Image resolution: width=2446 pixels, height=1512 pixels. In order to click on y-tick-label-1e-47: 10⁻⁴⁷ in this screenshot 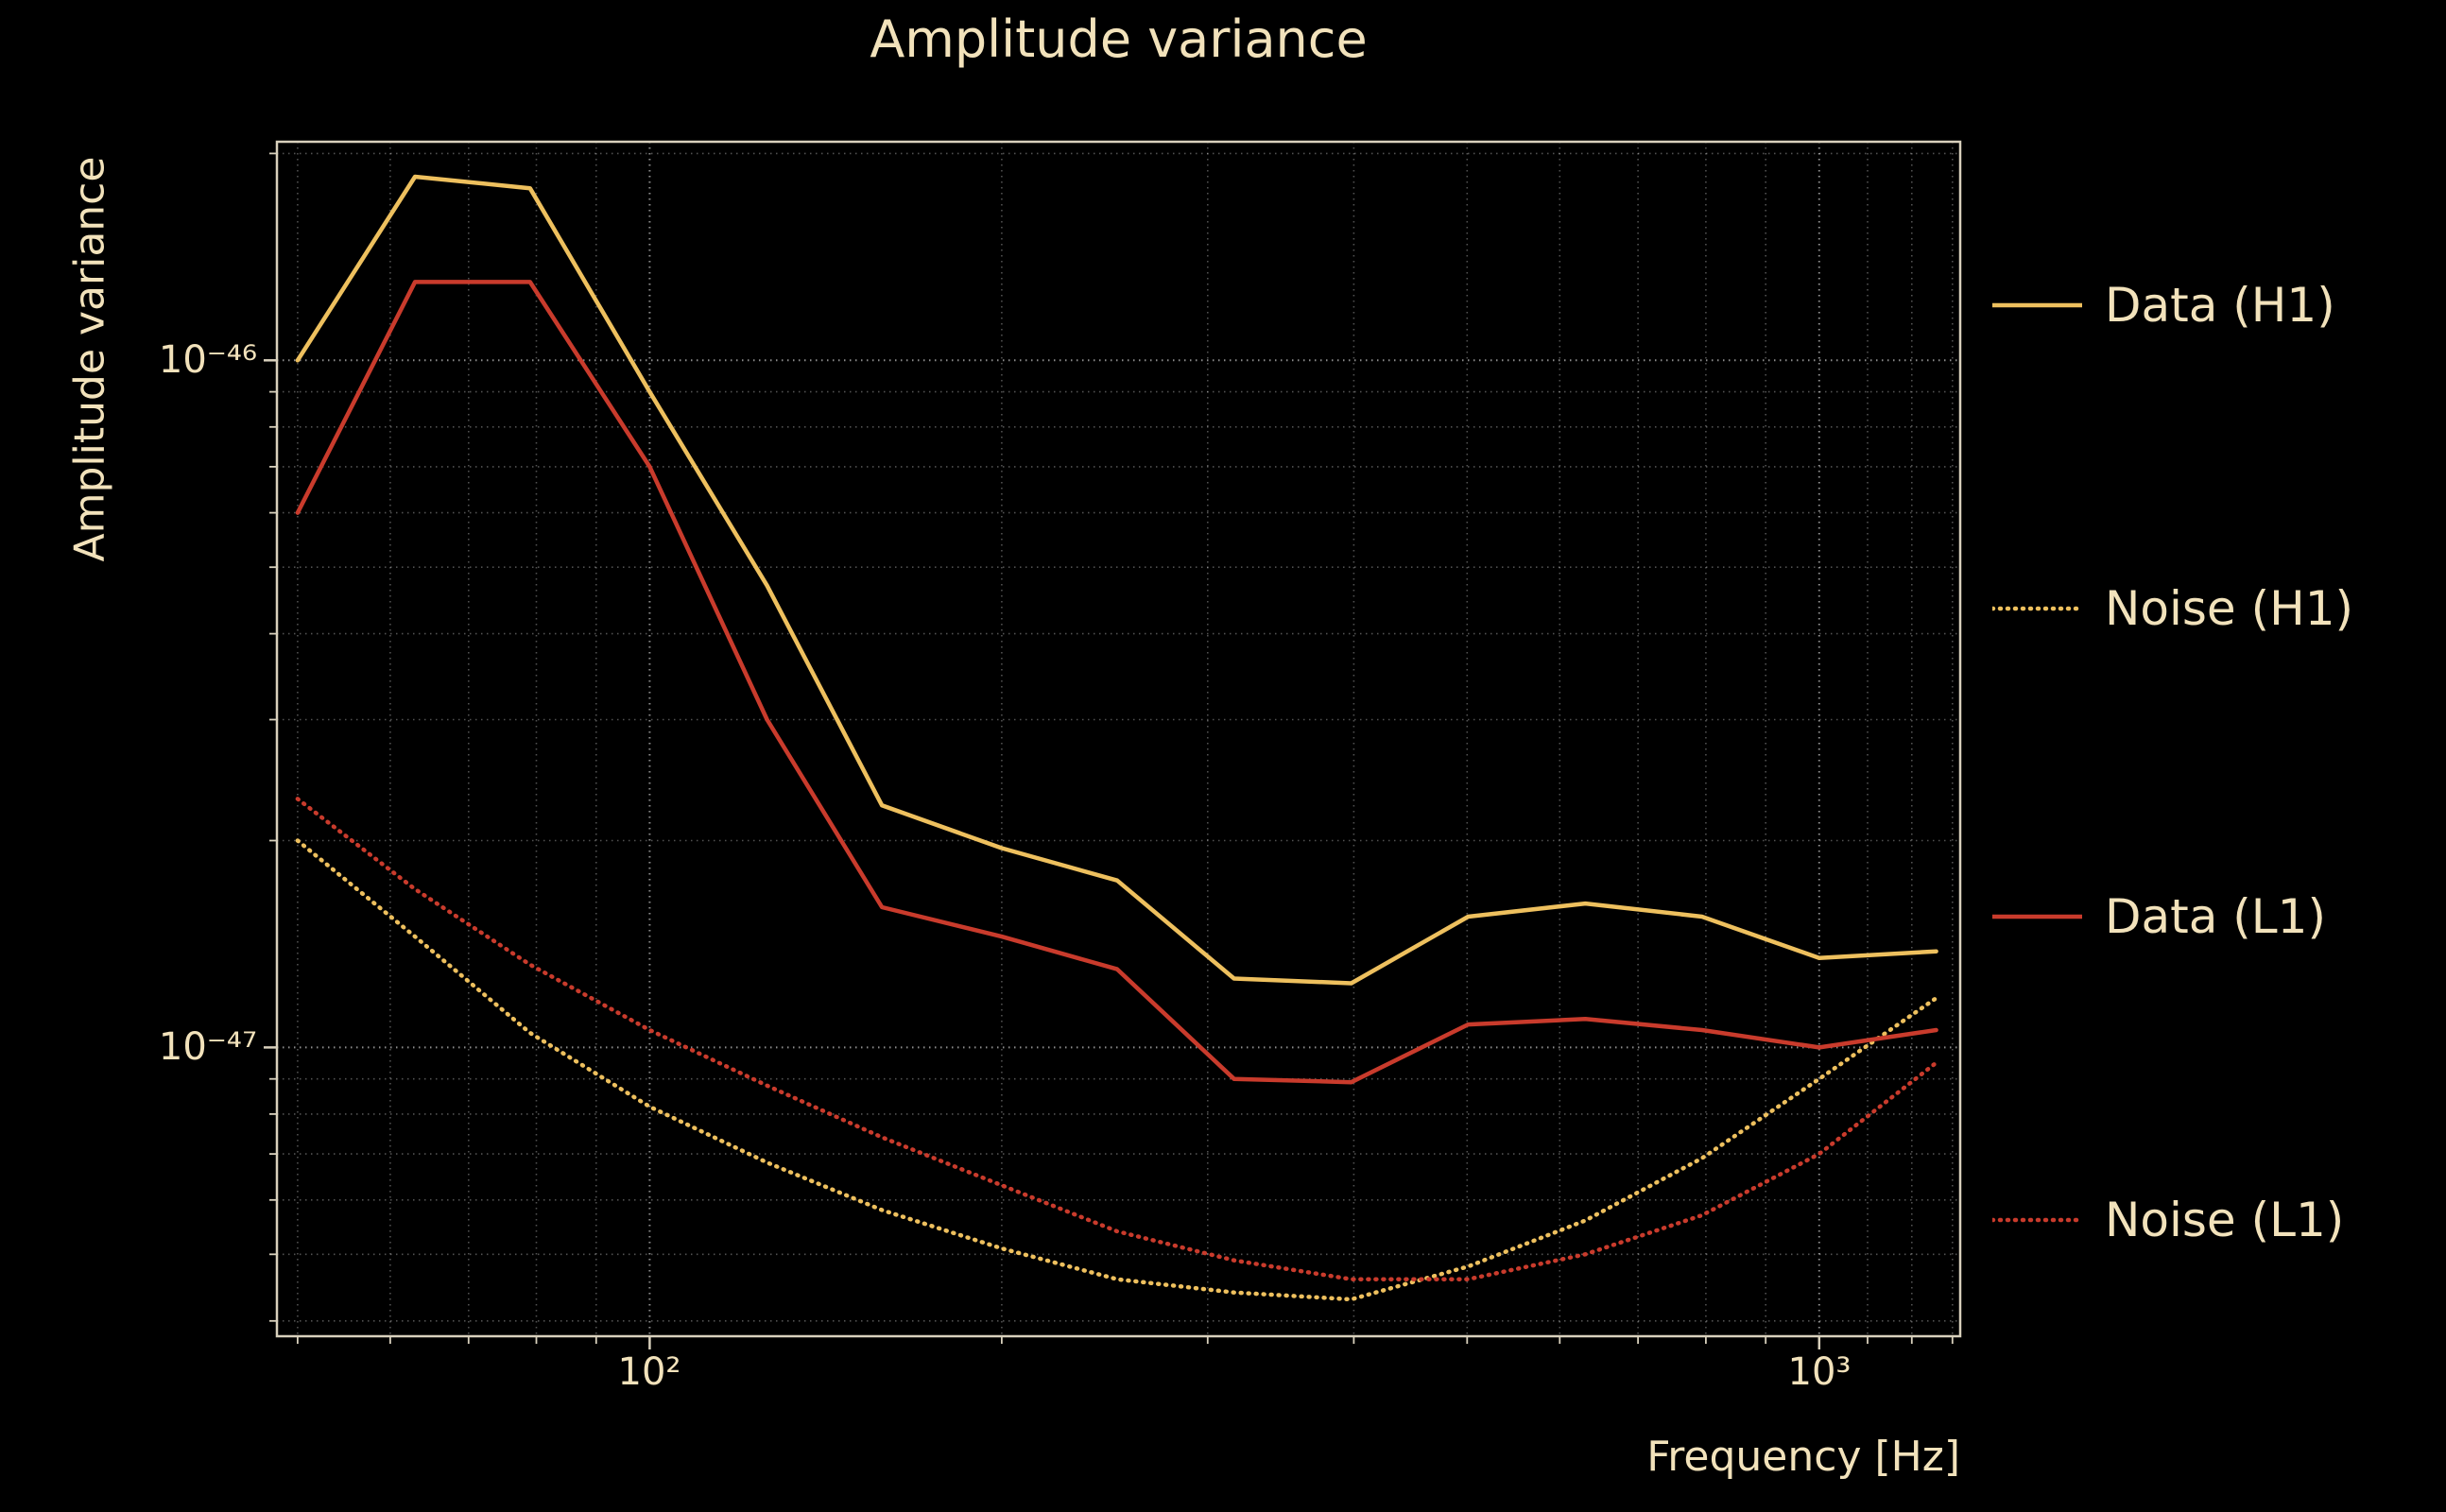, I will do `click(207, 1047)`.